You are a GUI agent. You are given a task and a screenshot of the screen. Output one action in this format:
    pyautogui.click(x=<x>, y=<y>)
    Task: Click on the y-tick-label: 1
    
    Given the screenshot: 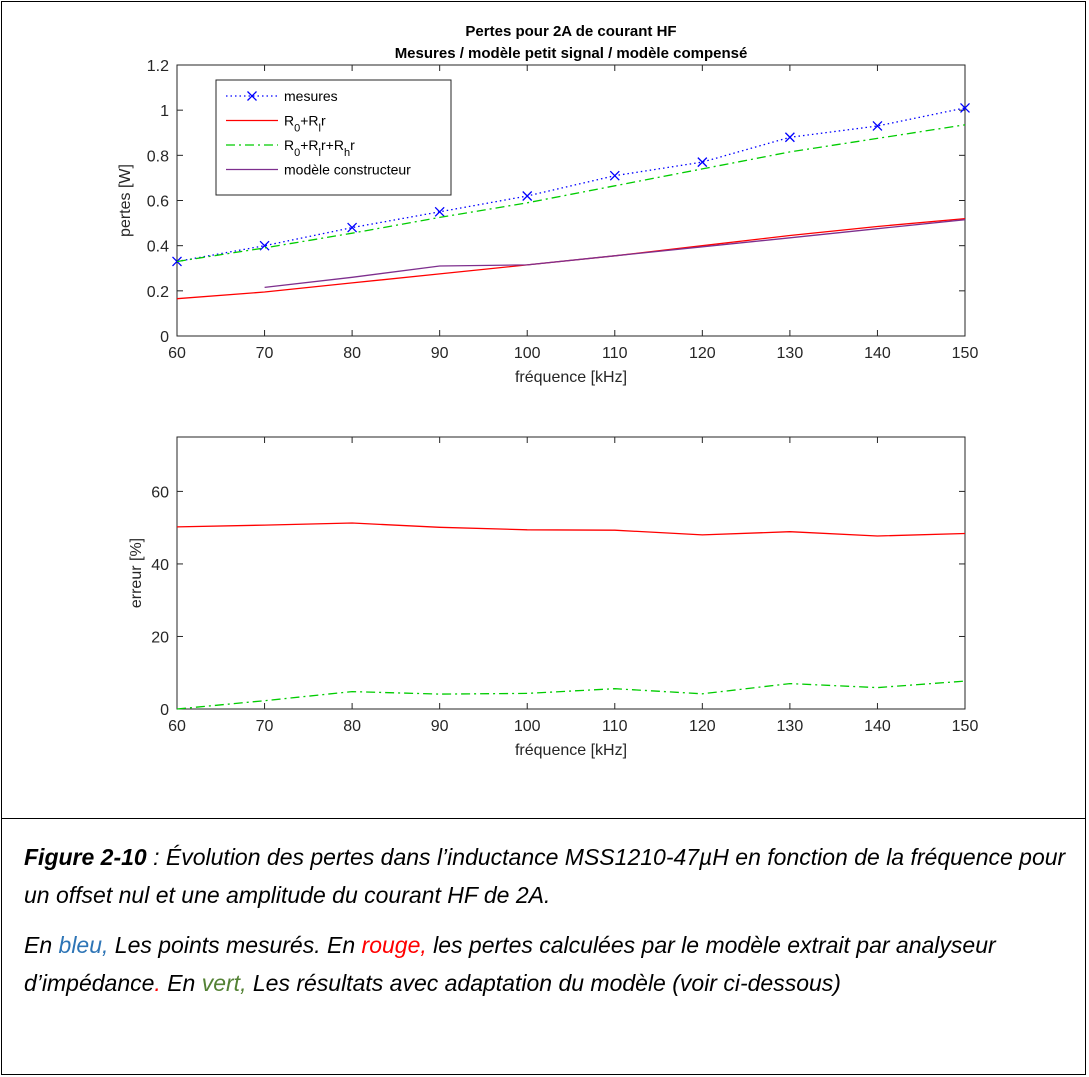 What is the action you would take?
    pyautogui.click(x=164, y=111)
    